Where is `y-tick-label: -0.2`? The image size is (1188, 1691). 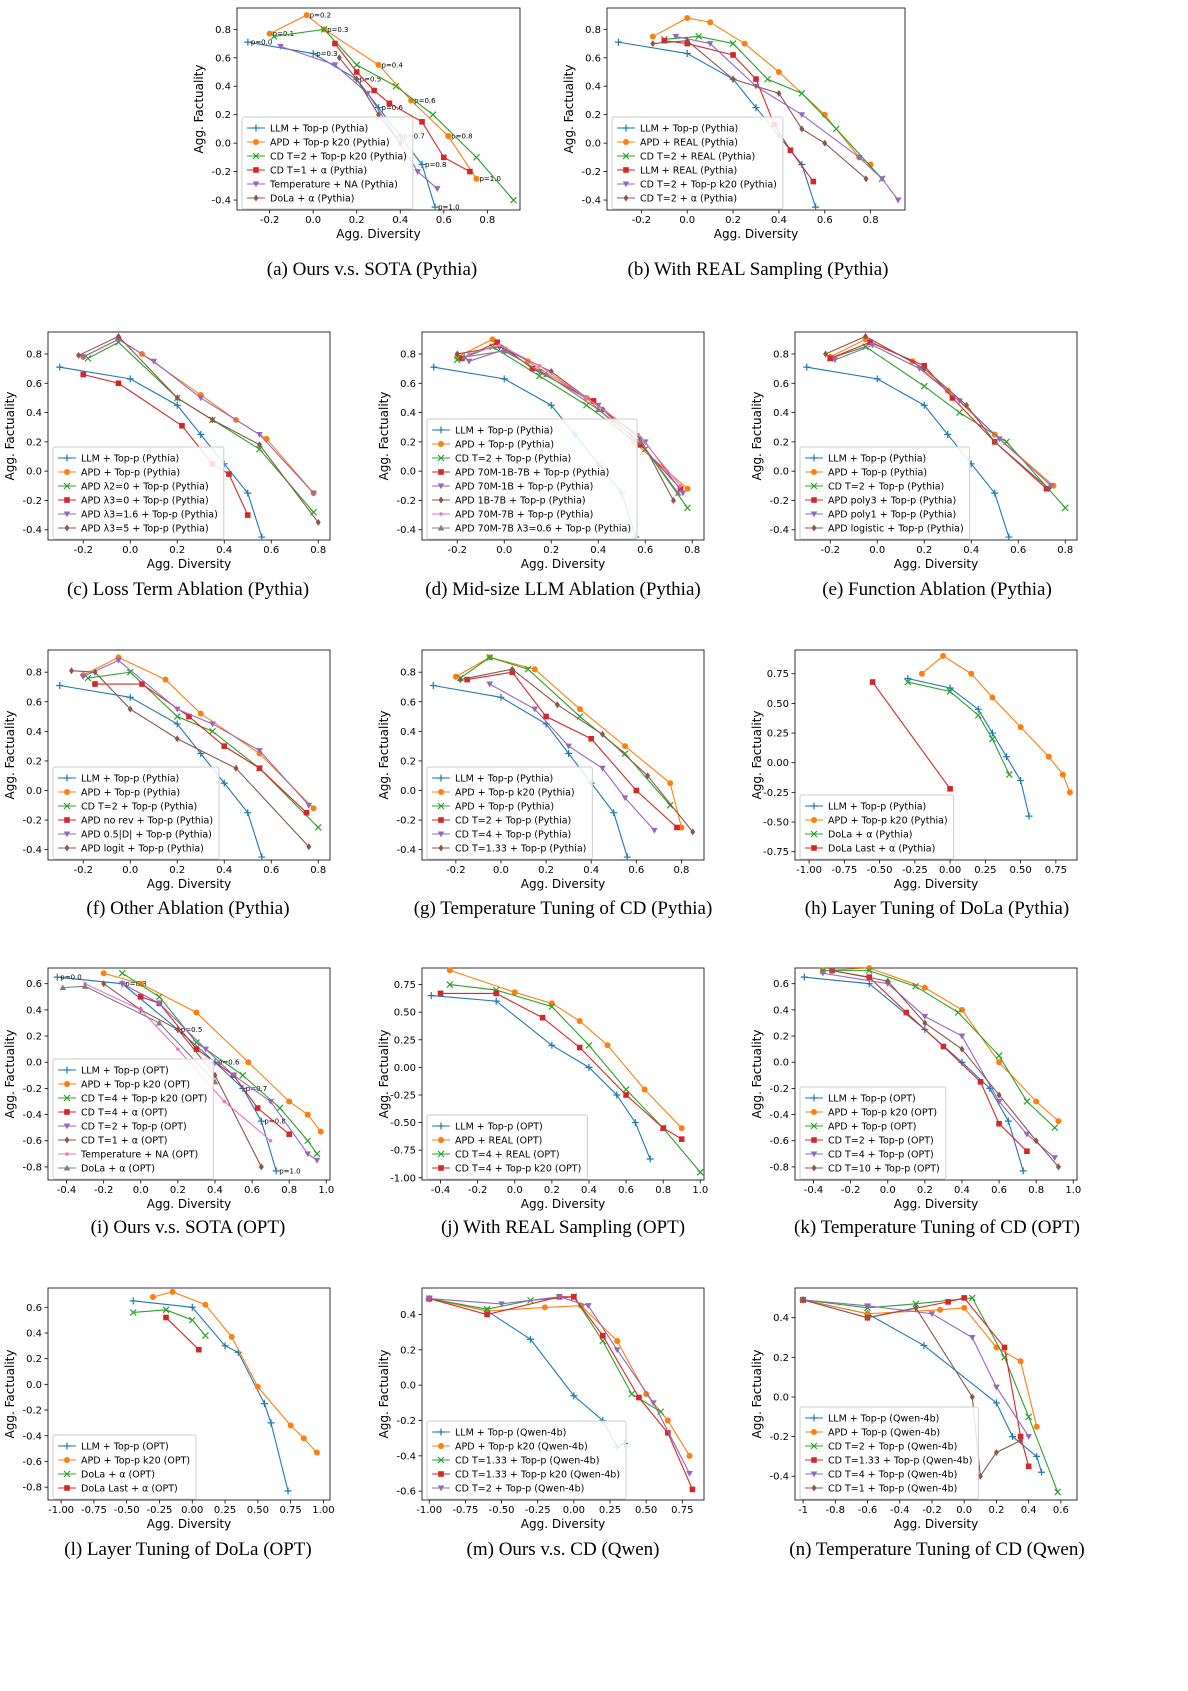
y-tick-label: -0.2 is located at coordinates (779, 1437).